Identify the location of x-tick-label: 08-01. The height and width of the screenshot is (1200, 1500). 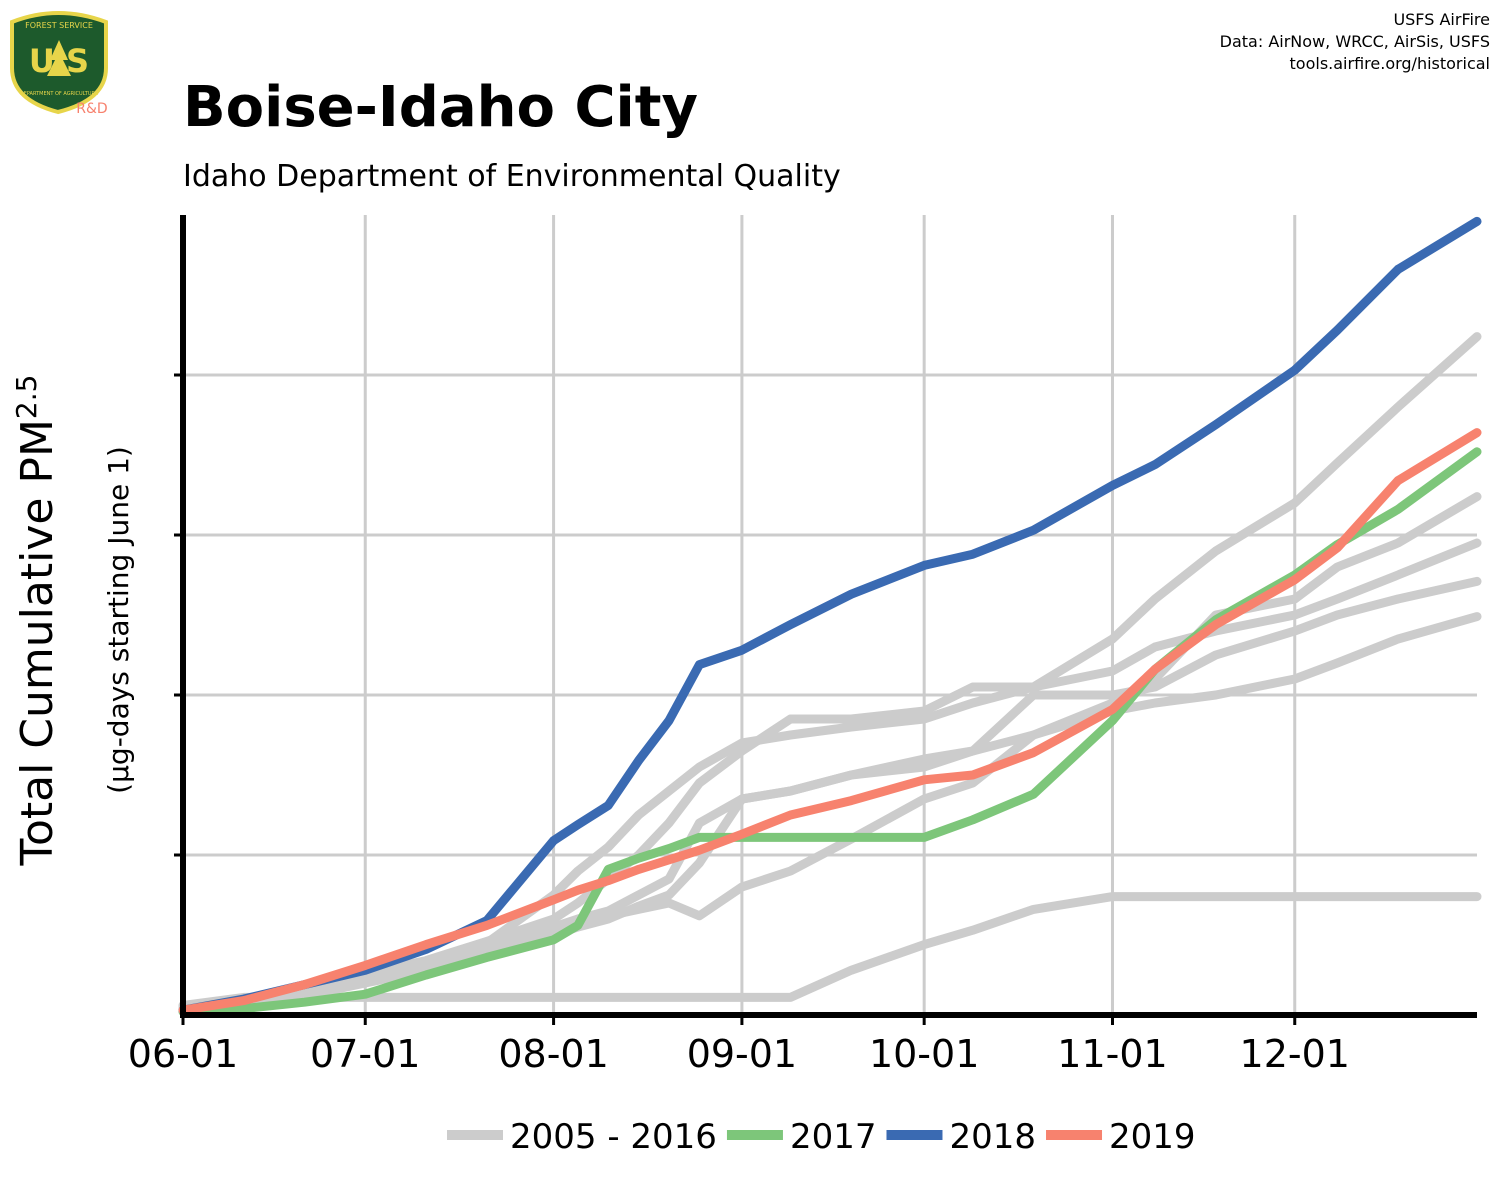
(553, 1054).